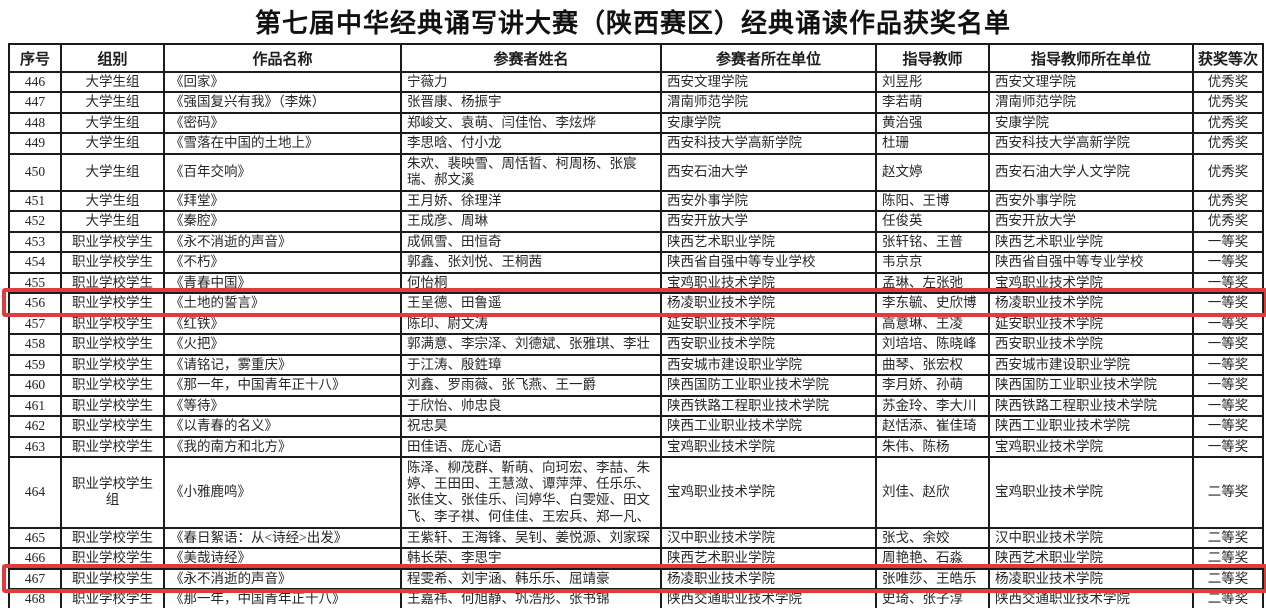 This screenshot has width=1266, height=608. What do you see at coordinates (282, 102) in the screenshot?
I see `cell-work-title: 《强国复兴有我》（李姝）` at bounding box center [282, 102].